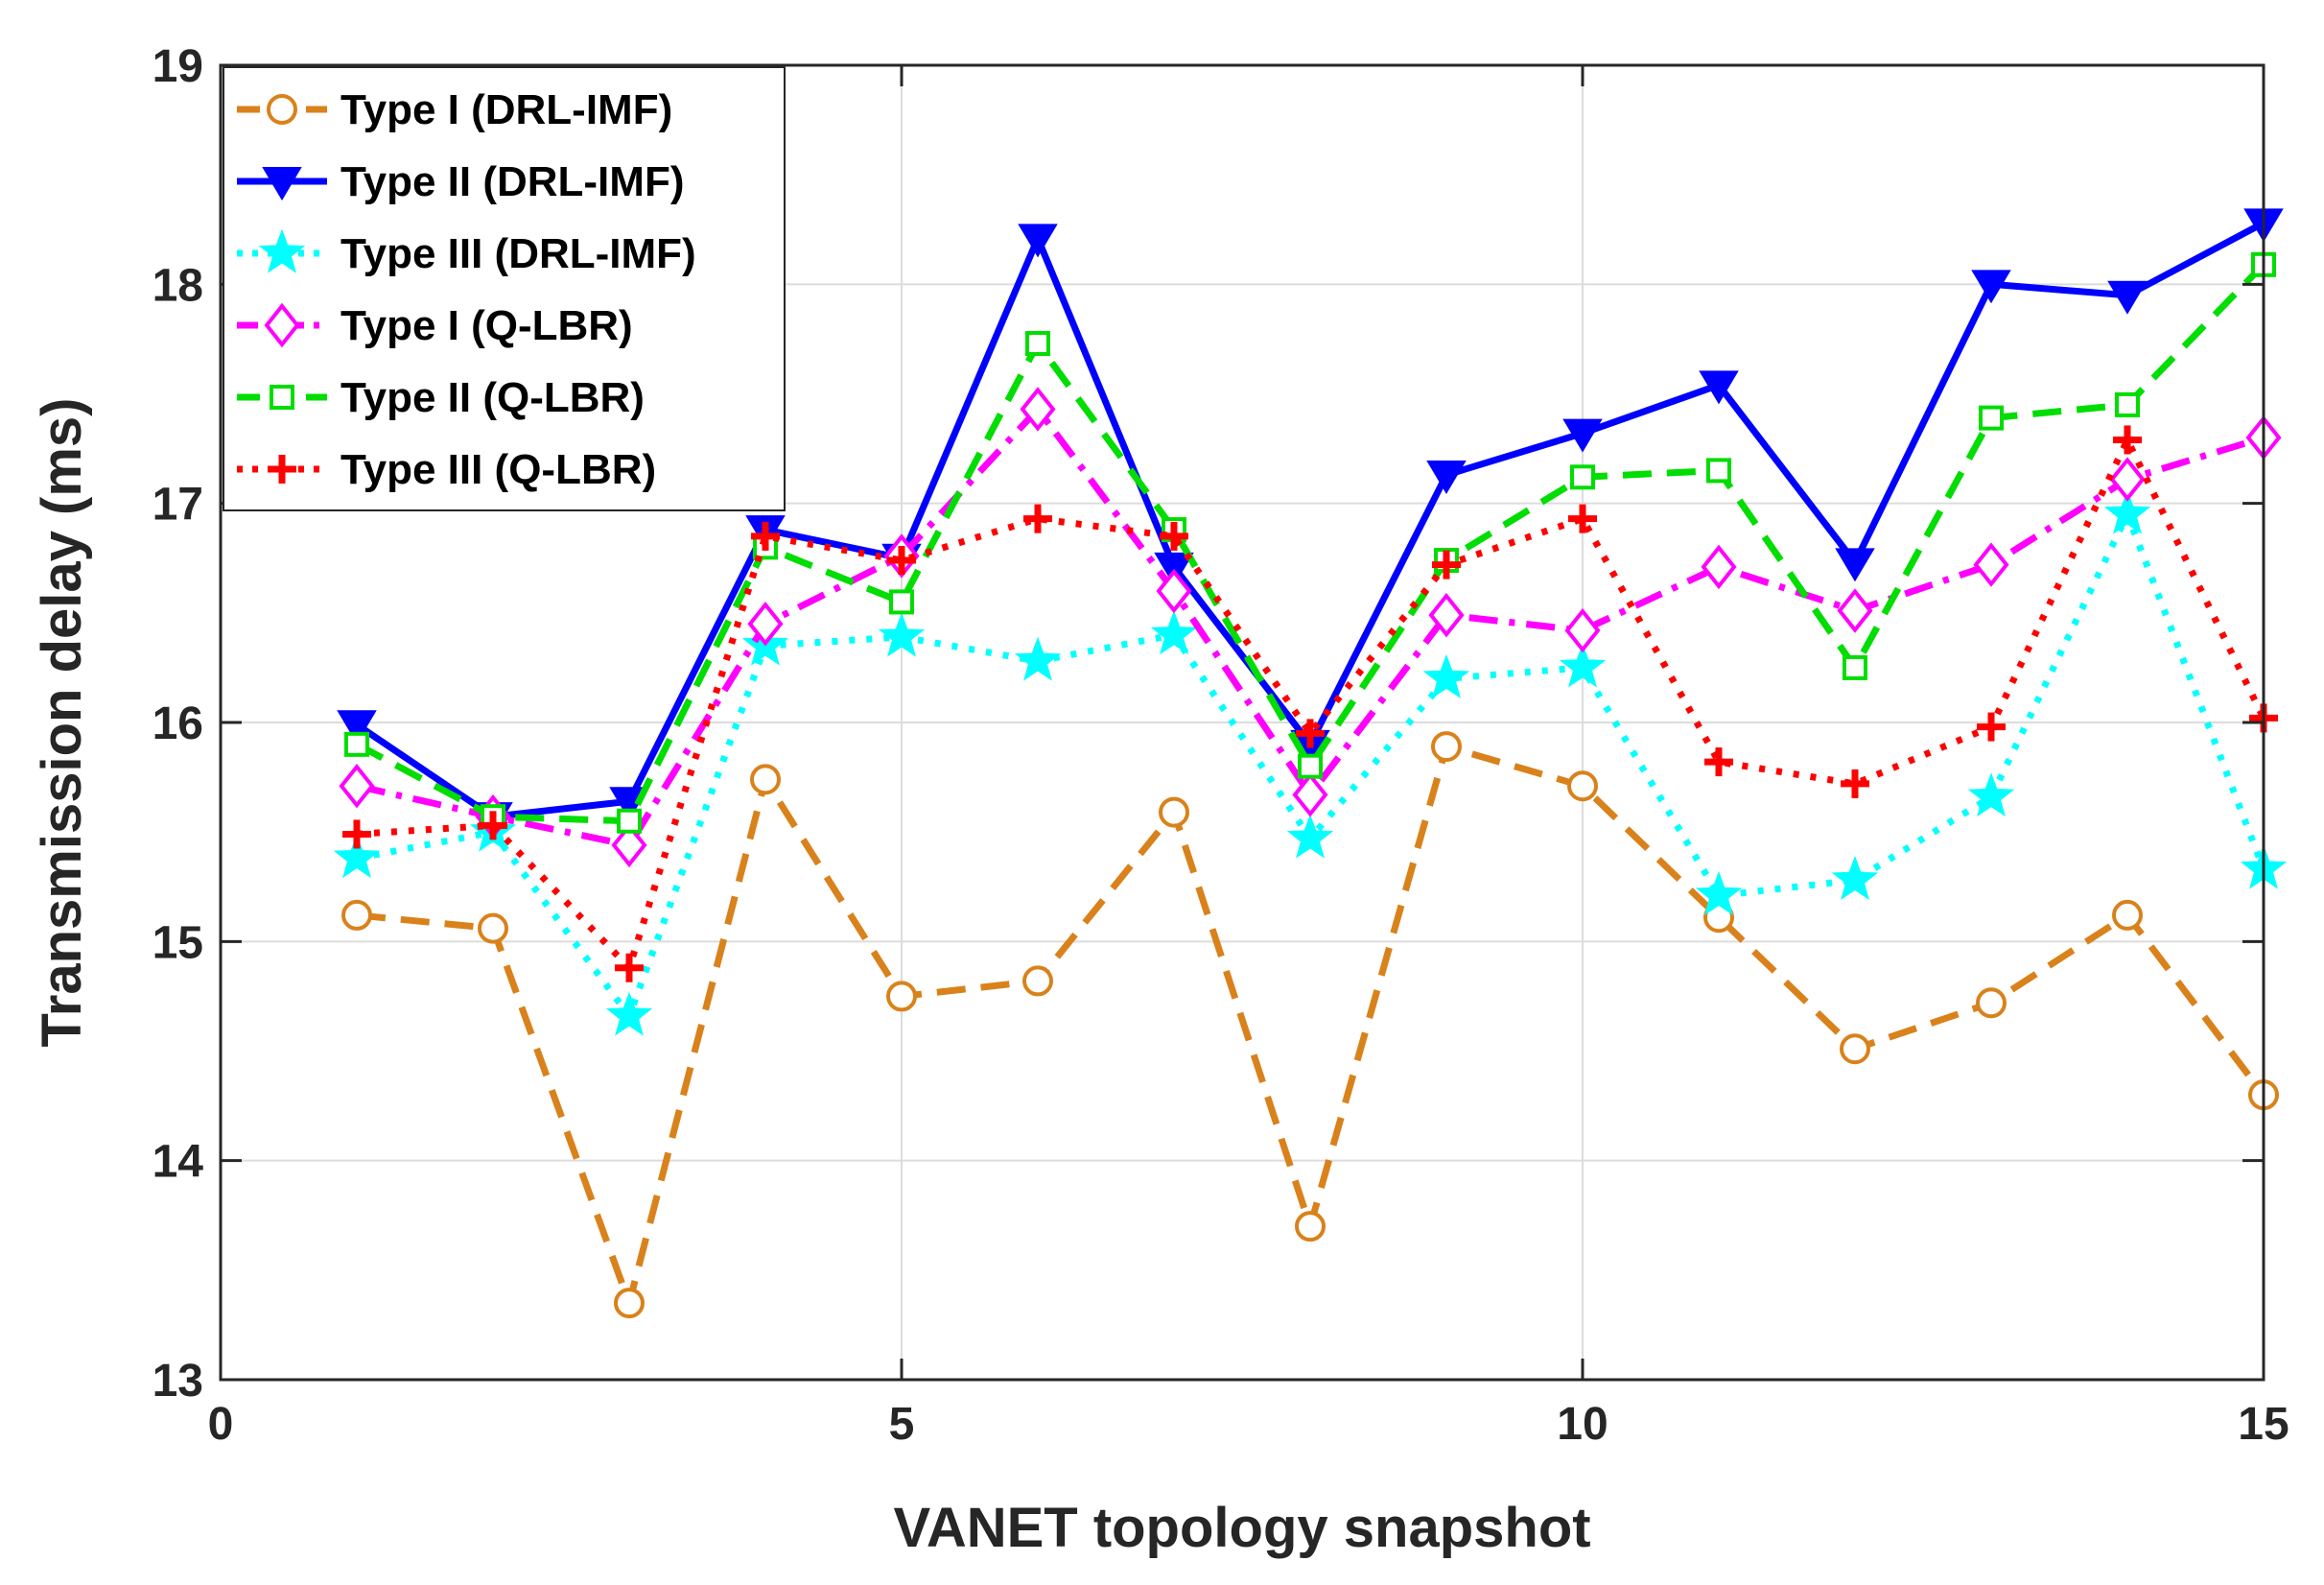 The width and height of the screenshot is (2324, 1585). Describe the element at coordinates (221, 1424) in the screenshot. I see `x-tick-label: 0` at that location.